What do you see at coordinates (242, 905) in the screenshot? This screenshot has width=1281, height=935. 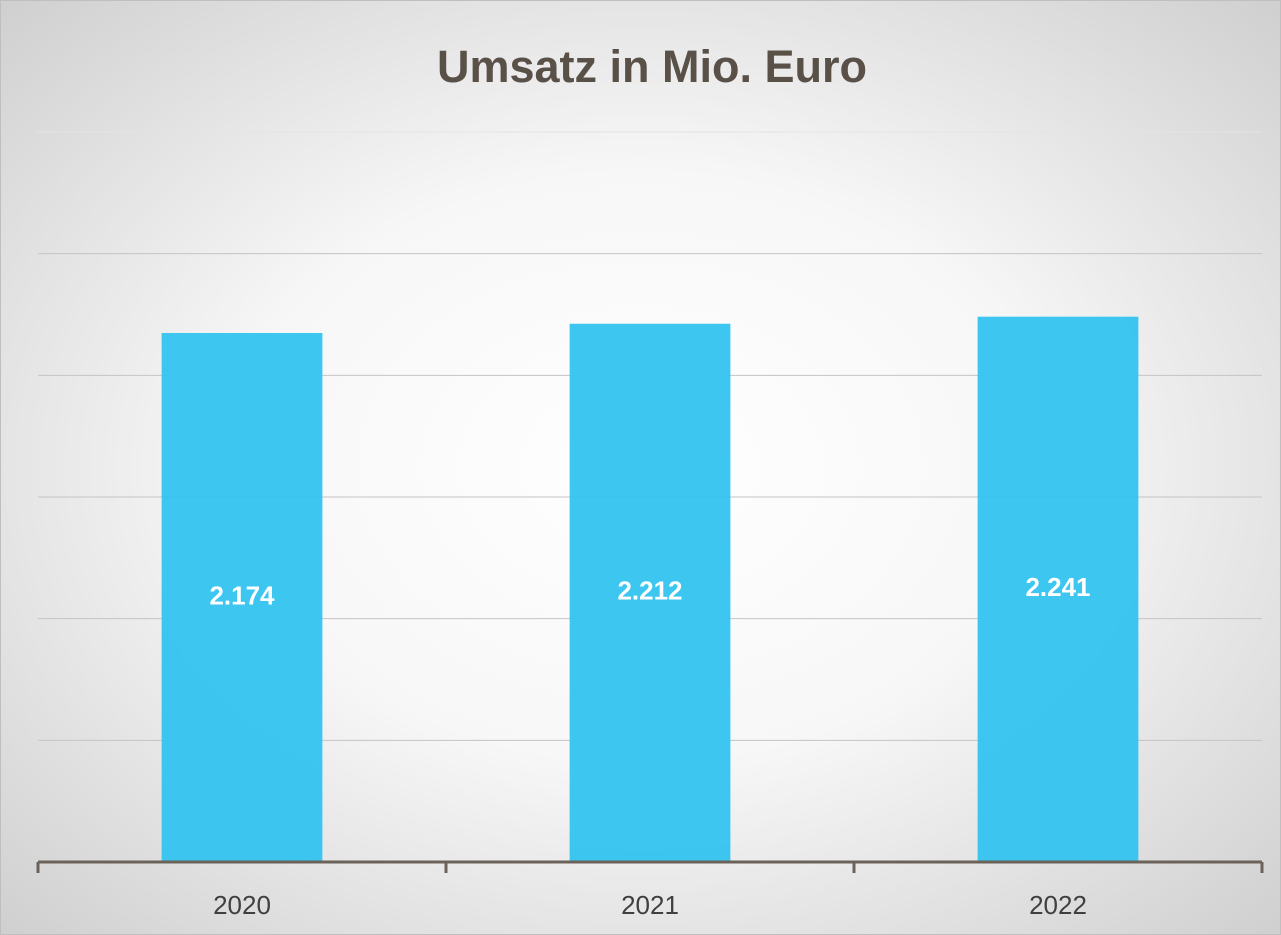 I see `x-tick-label: 2020` at bounding box center [242, 905].